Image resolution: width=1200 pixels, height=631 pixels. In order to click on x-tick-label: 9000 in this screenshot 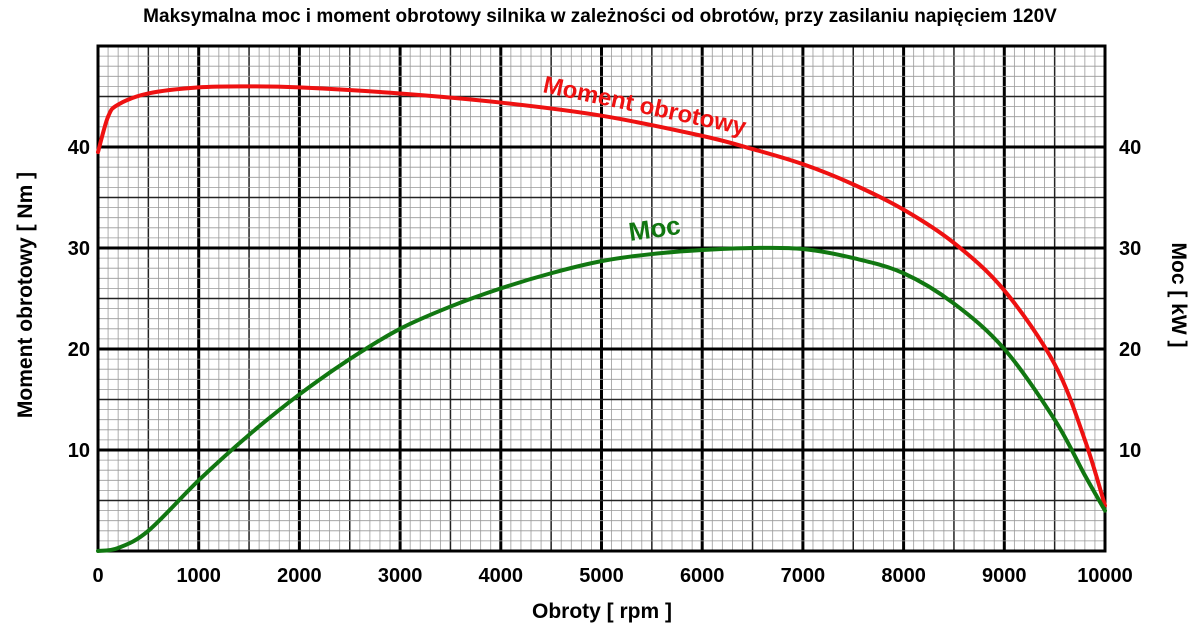, I will do `click(1004, 576)`.